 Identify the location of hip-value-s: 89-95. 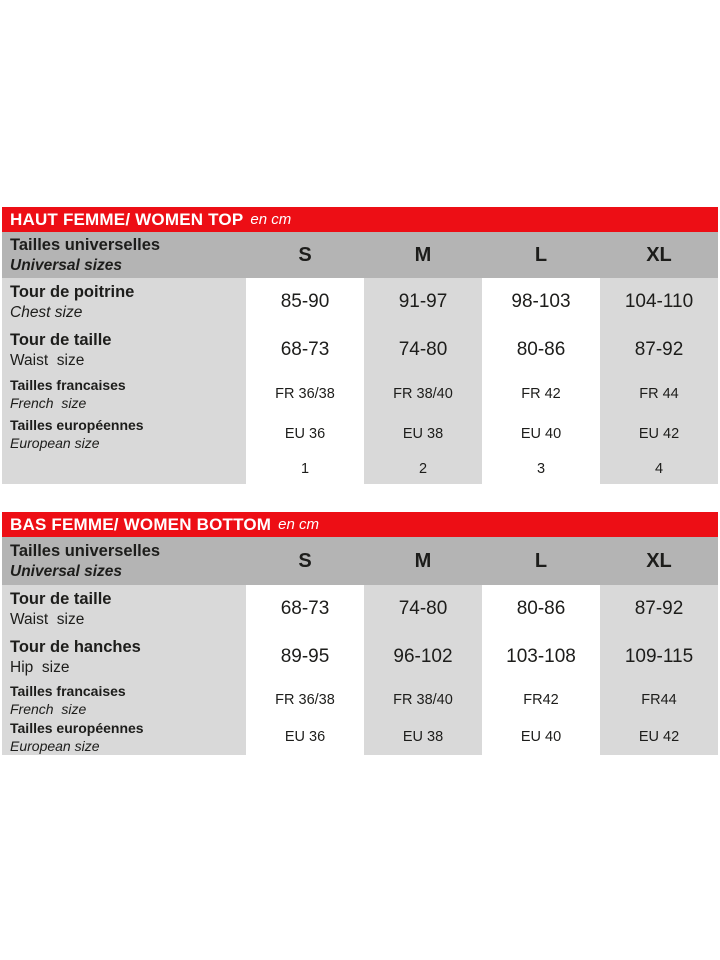
(305, 657).